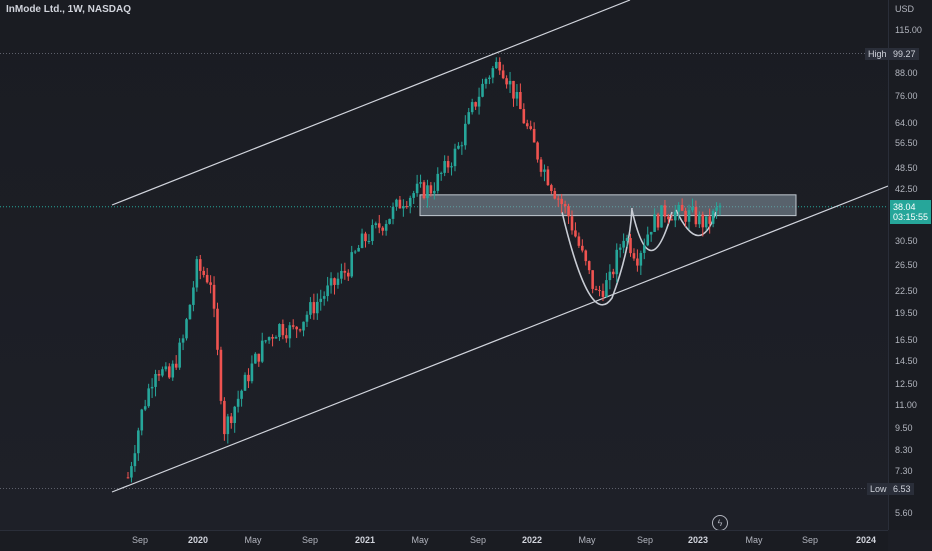 This screenshot has width=932, height=551. What do you see at coordinates (720, 523) in the screenshot?
I see `flash-icon: ϟ` at bounding box center [720, 523].